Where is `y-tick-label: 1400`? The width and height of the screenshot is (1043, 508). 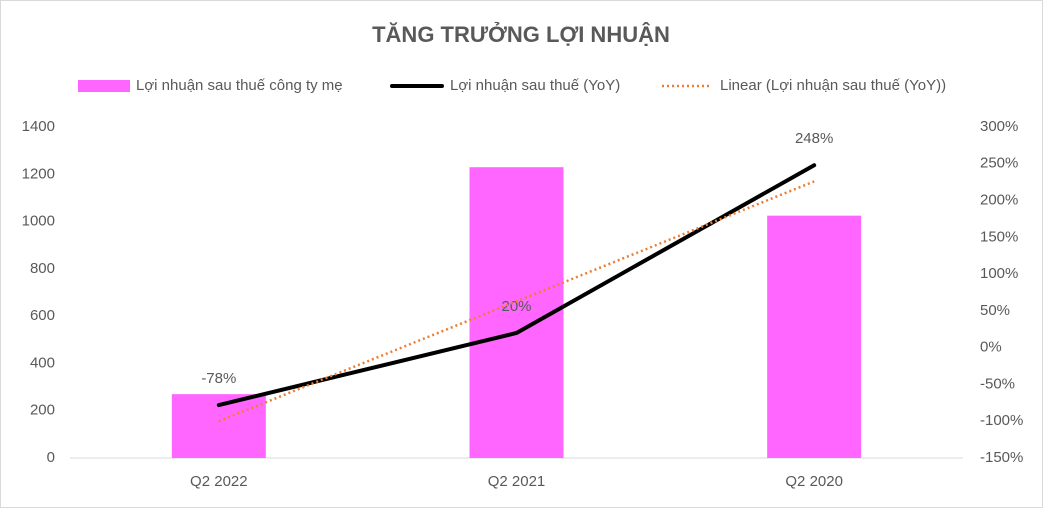
y-tick-label: 1400 is located at coordinates (38, 126).